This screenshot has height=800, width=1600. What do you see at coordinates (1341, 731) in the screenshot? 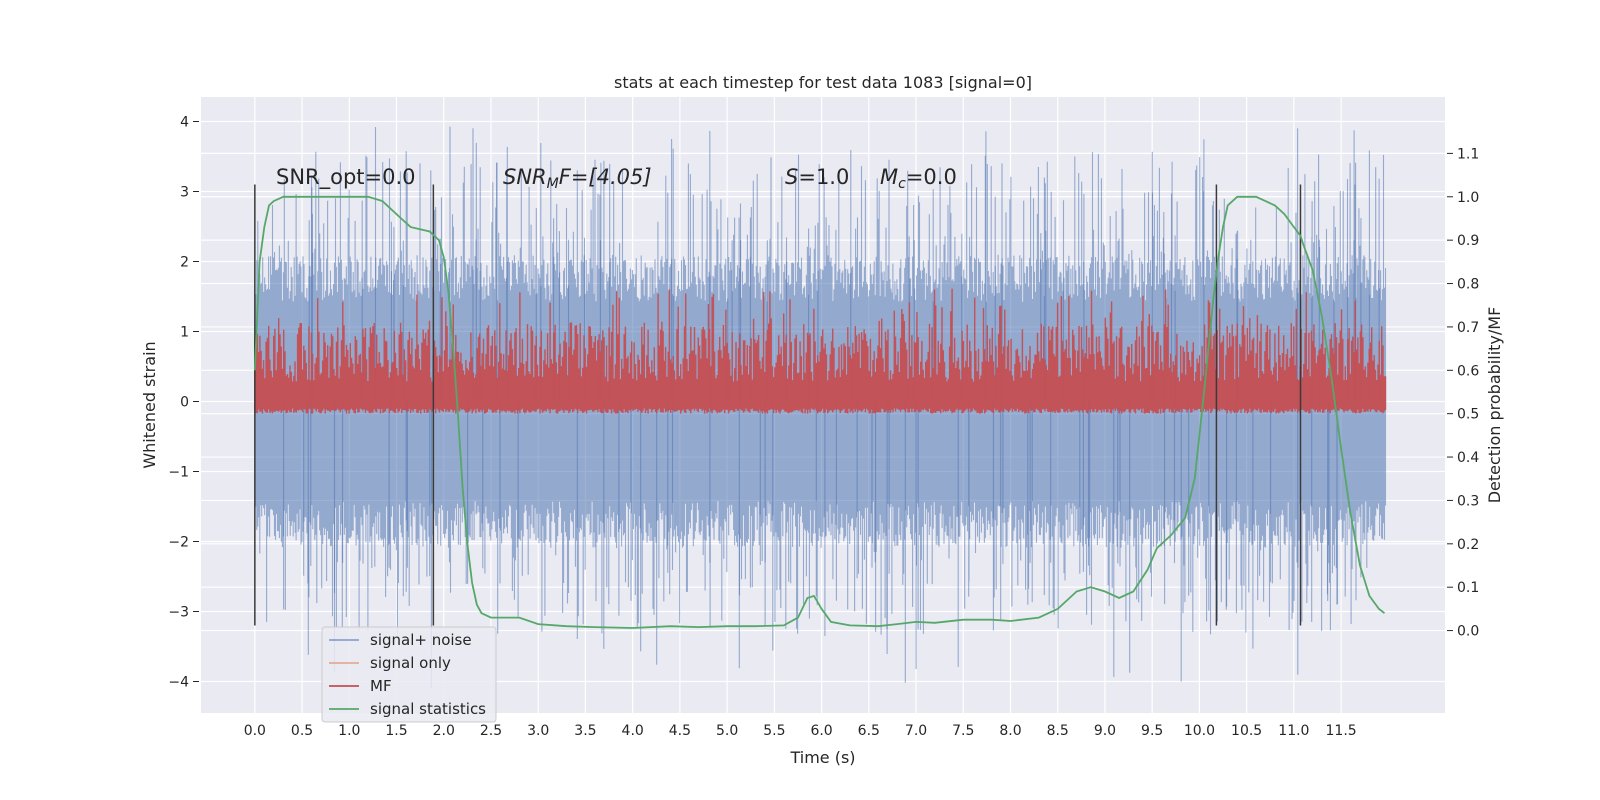
I see `x-tick-label: 11.5` at bounding box center [1341, 731].